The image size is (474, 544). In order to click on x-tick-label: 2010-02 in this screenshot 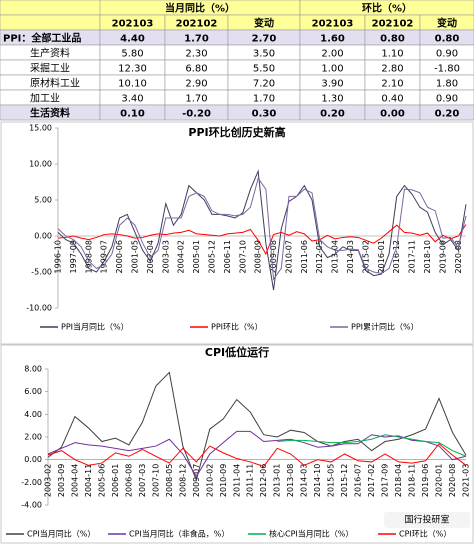, I will do `click(209, 480)`.